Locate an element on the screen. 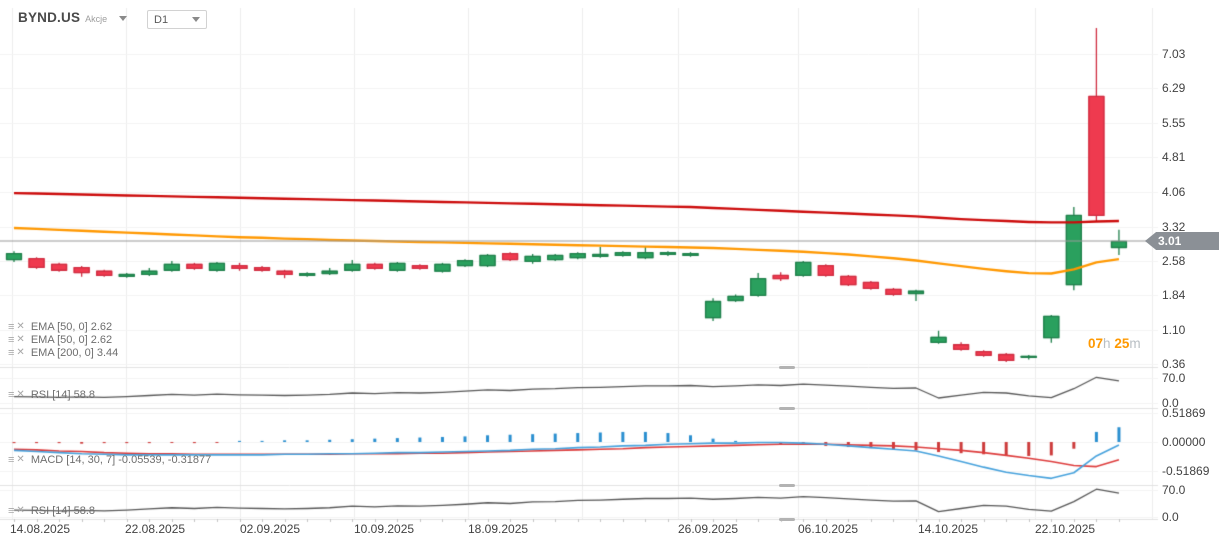  timer-minutes-unit: m is located at coordinates (1135, 343).